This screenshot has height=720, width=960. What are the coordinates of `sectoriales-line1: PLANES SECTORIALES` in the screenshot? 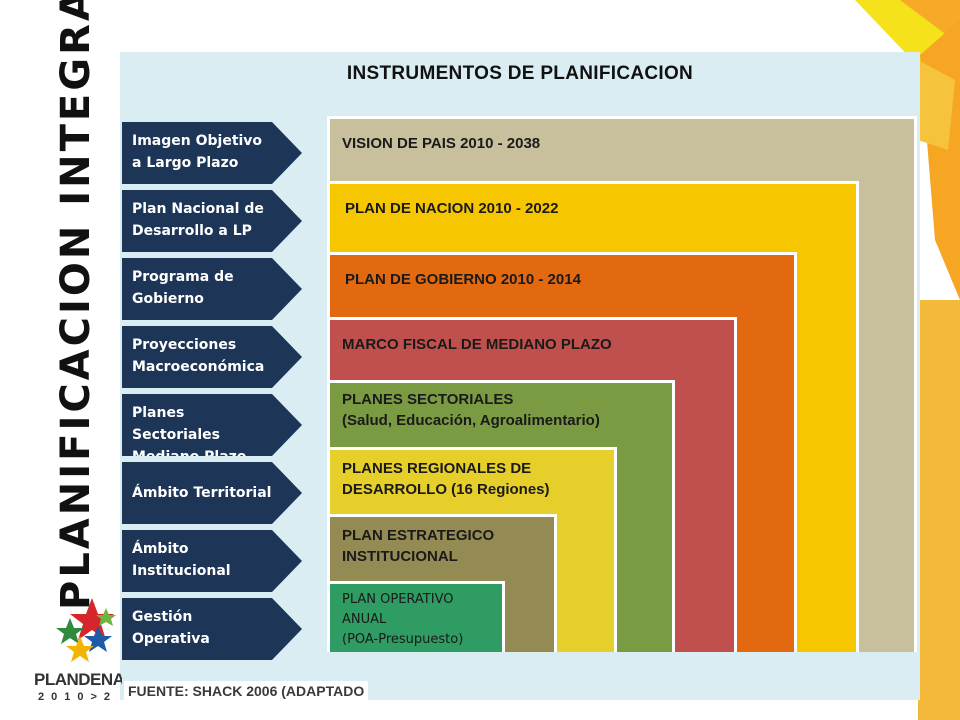 It's located at (428, 399).